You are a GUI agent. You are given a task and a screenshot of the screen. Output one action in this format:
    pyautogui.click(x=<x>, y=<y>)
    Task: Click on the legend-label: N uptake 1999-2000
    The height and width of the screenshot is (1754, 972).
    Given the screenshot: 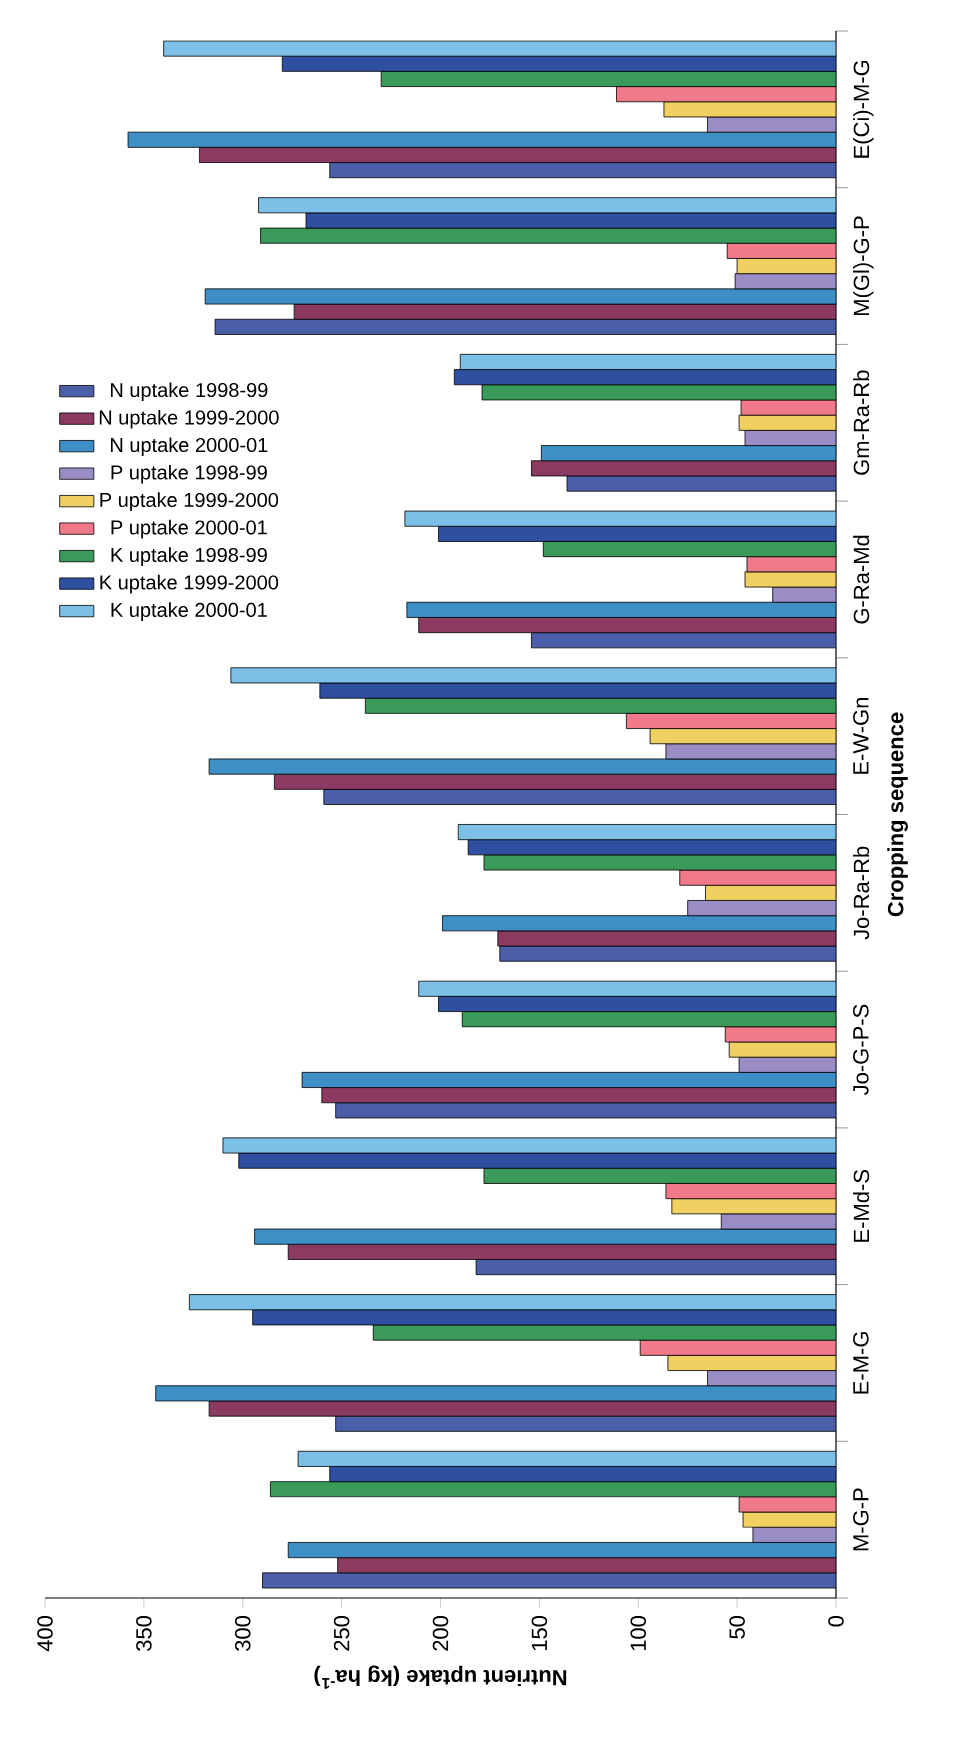 What is the action you would take?
    pyautogui.click(x=189, y=419)
    